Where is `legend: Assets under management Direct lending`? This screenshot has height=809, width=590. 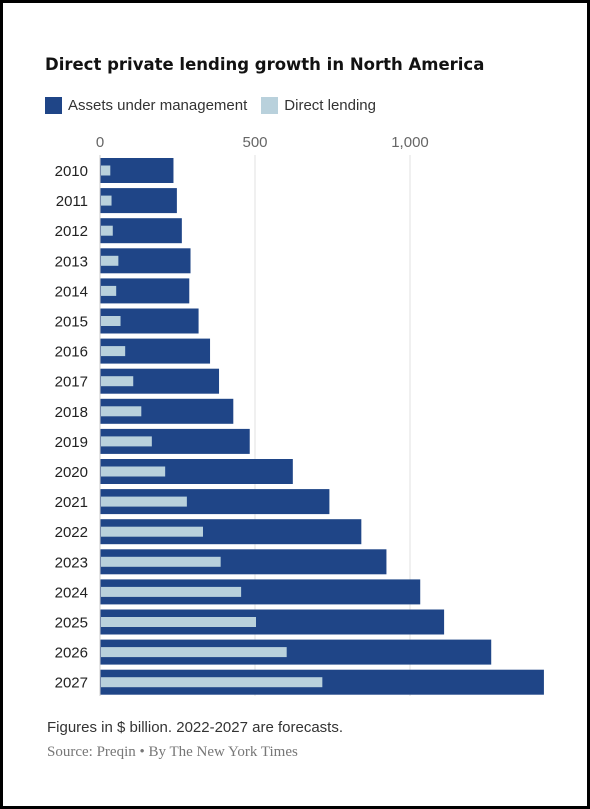 legend: Assets under management Direct lending is located at coordinates (217, 105).